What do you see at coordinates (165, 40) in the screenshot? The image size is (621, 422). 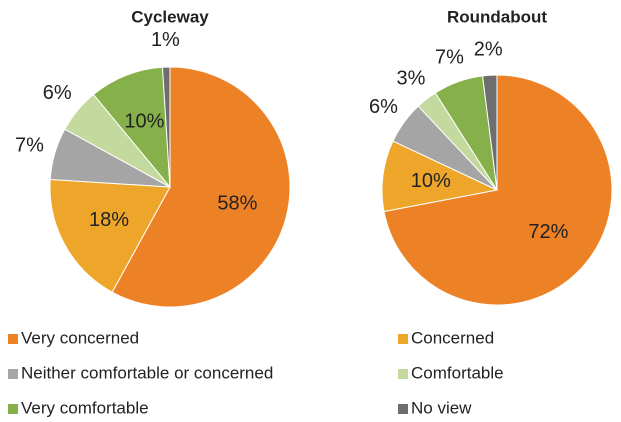 I see `data-label: 1%` at bounding box center [165, 40].